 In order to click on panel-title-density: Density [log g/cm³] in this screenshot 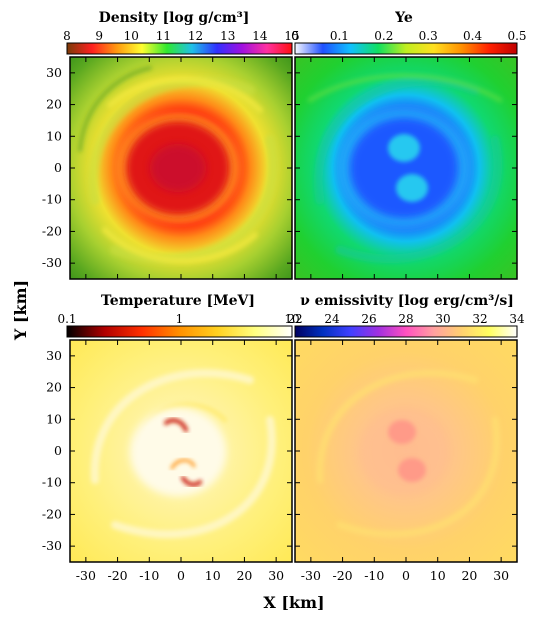, I will do `click(174, 18)`.